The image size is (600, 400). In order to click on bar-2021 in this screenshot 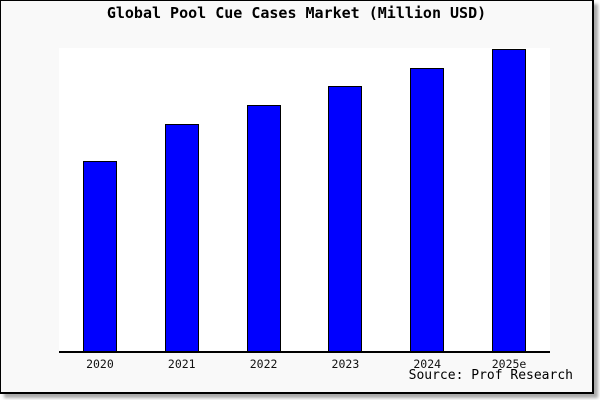, I will do `click(181, 237)`.